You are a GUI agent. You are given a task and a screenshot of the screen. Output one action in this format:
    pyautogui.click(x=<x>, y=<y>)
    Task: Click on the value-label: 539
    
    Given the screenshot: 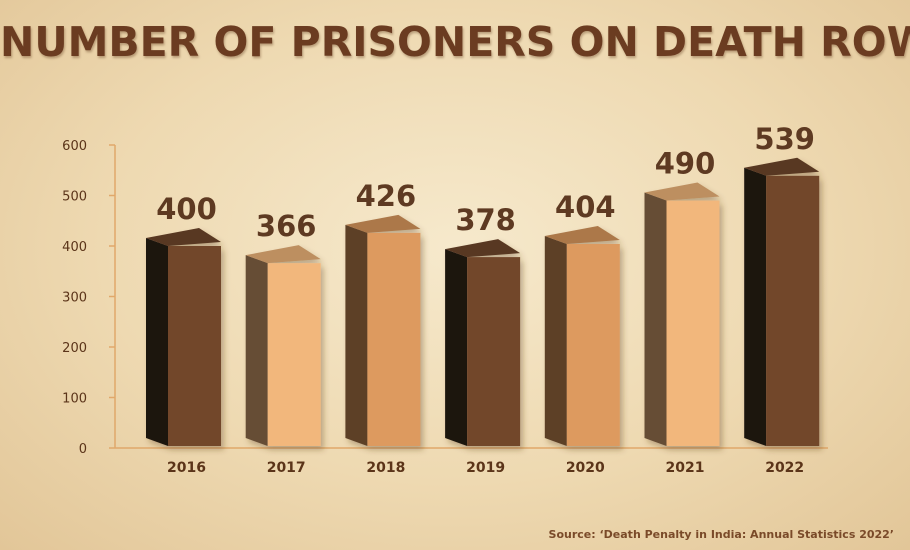 What is the action you would take?
    pyautogui.click(x=784, y=139)
    